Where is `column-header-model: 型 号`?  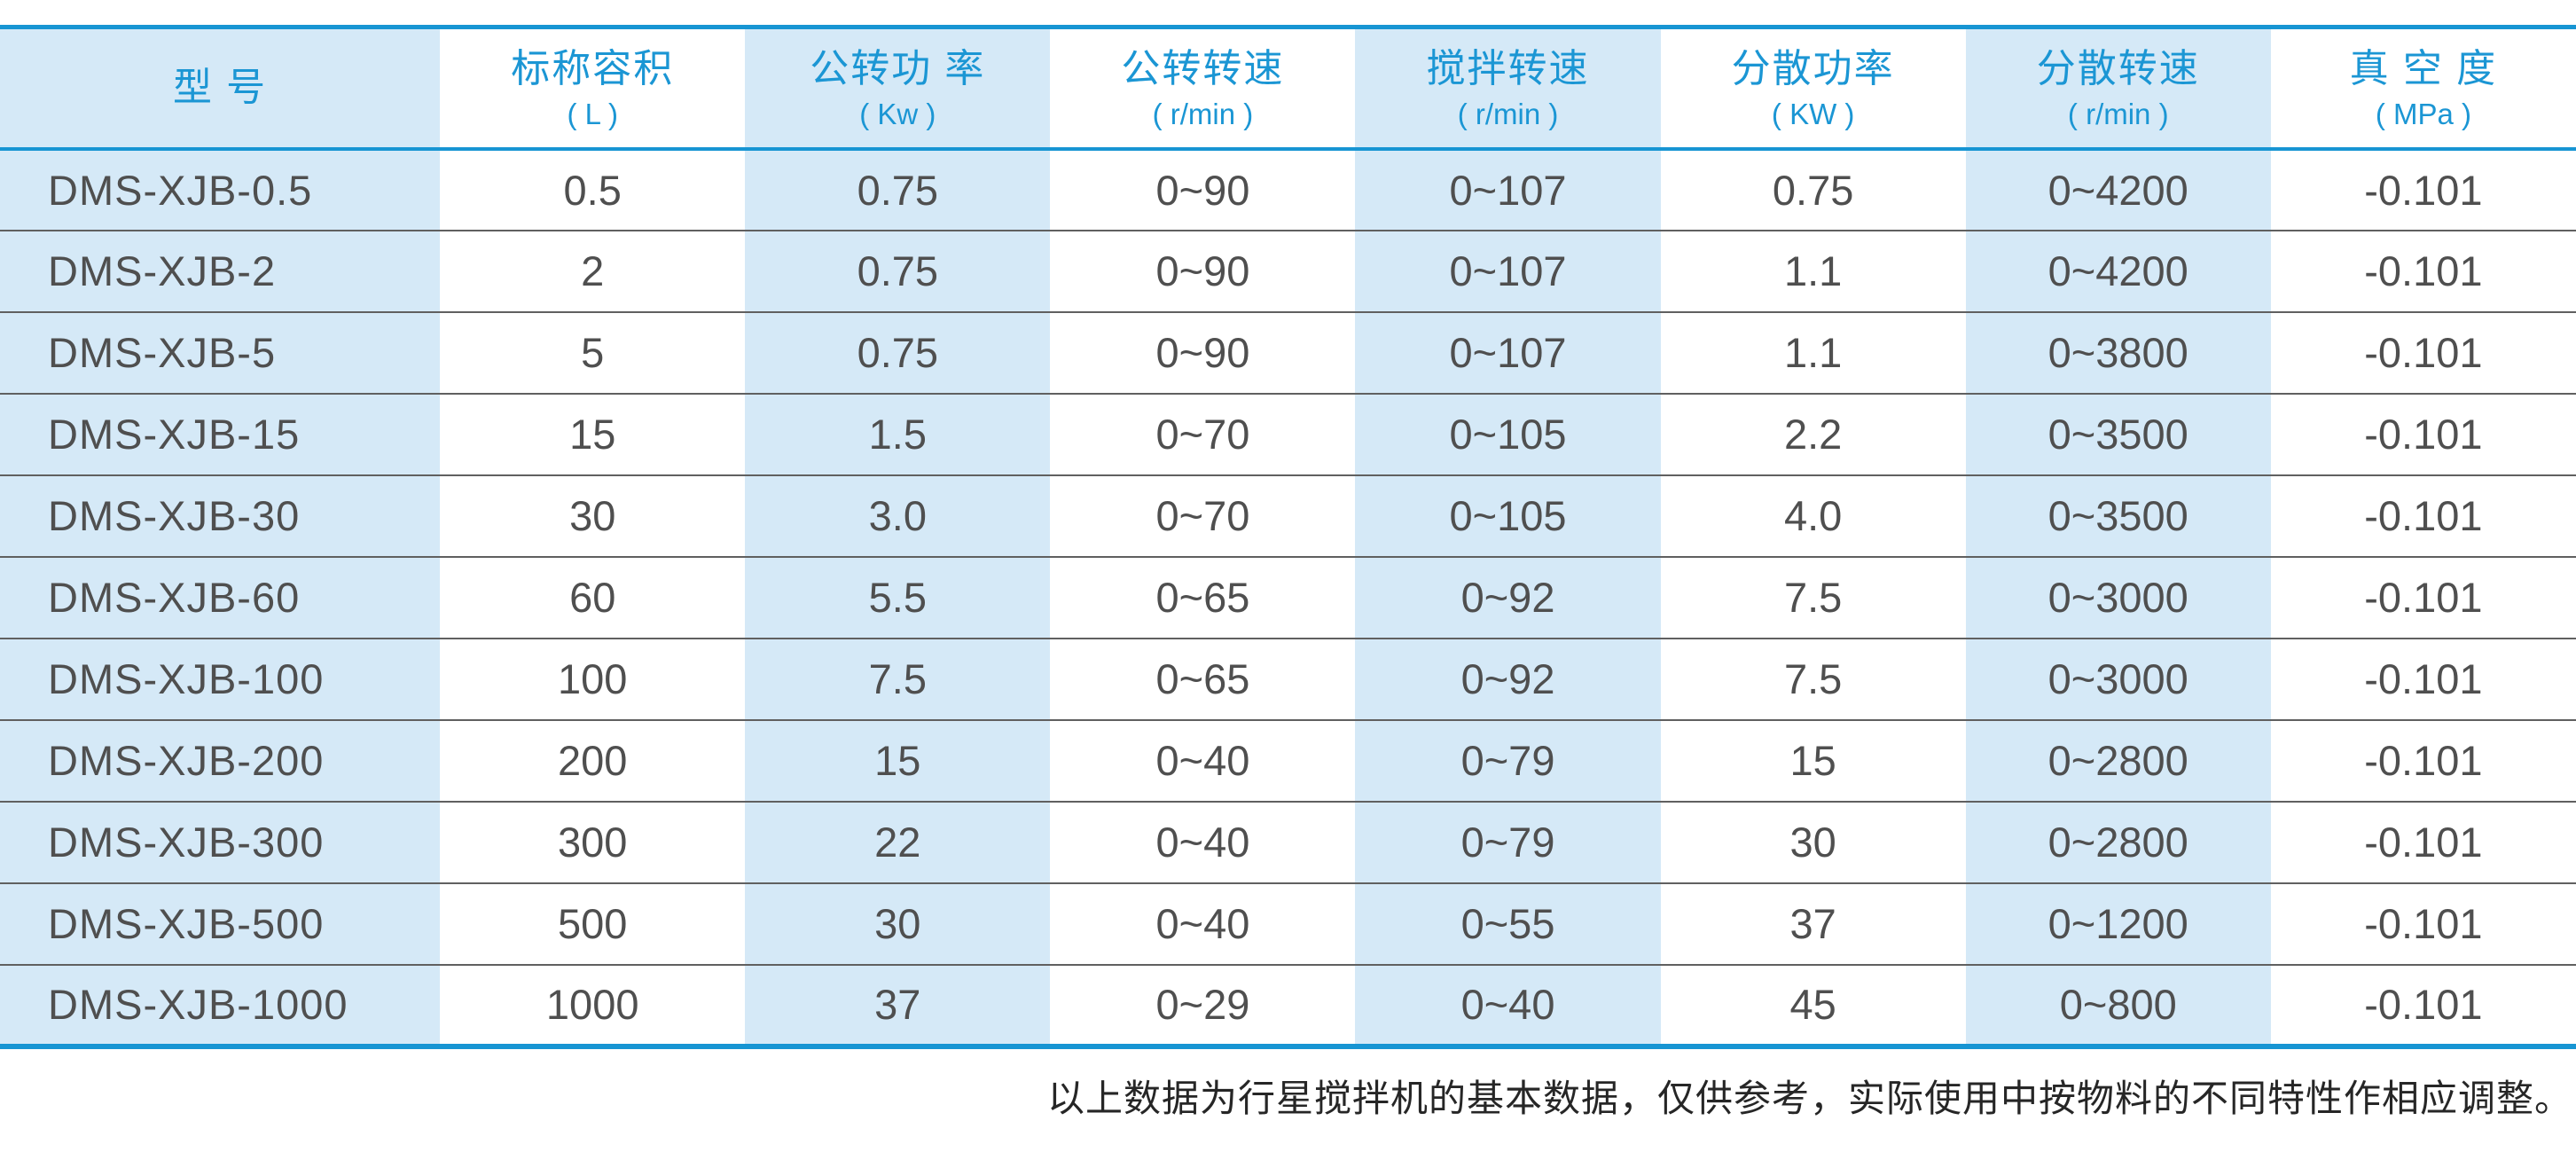 column-header-model: 型 号 is located at coordinates (220, 88).